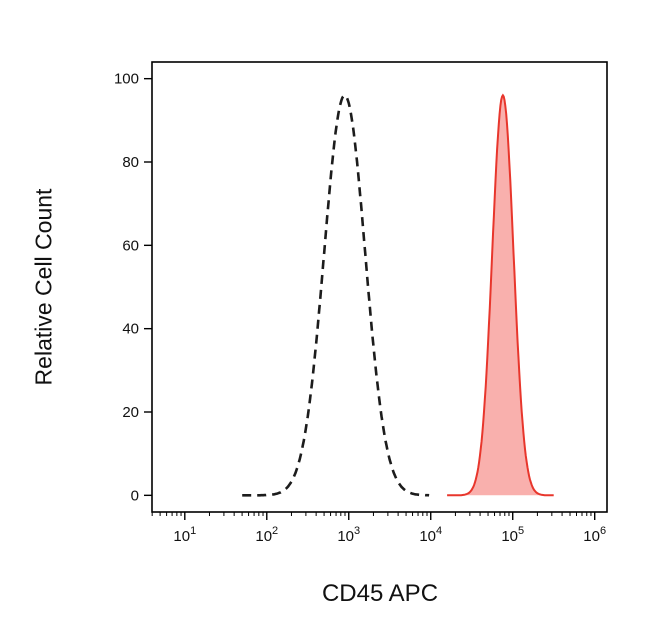  I want to click on x-tick-label: 10⁴, so click(430, 535).